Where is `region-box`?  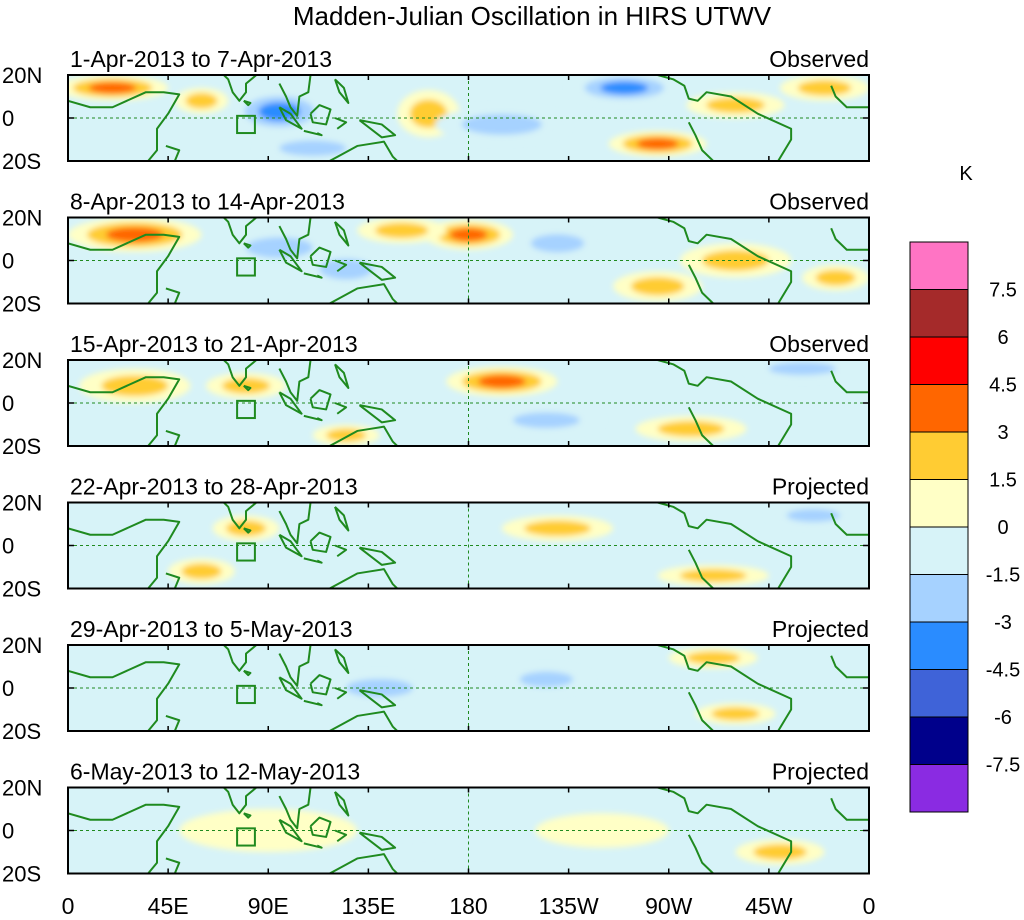
region-box is located at coordinates (246, 267).